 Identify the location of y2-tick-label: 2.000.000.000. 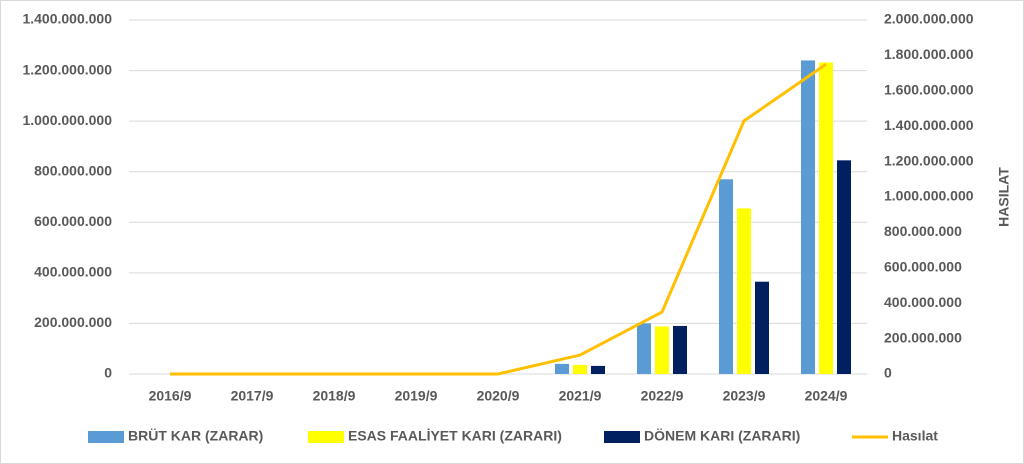
(929, 19).